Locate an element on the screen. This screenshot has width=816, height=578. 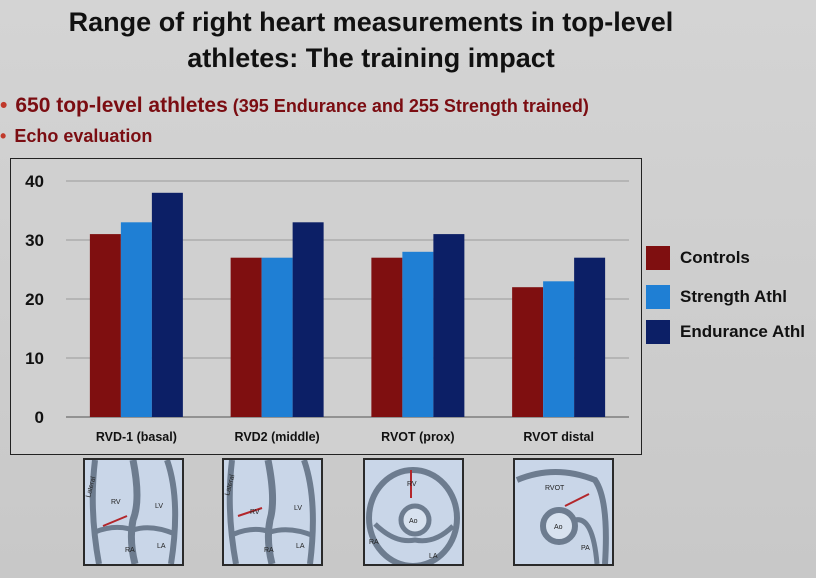
legend-label: Controls is located at coordinates (715, 257).